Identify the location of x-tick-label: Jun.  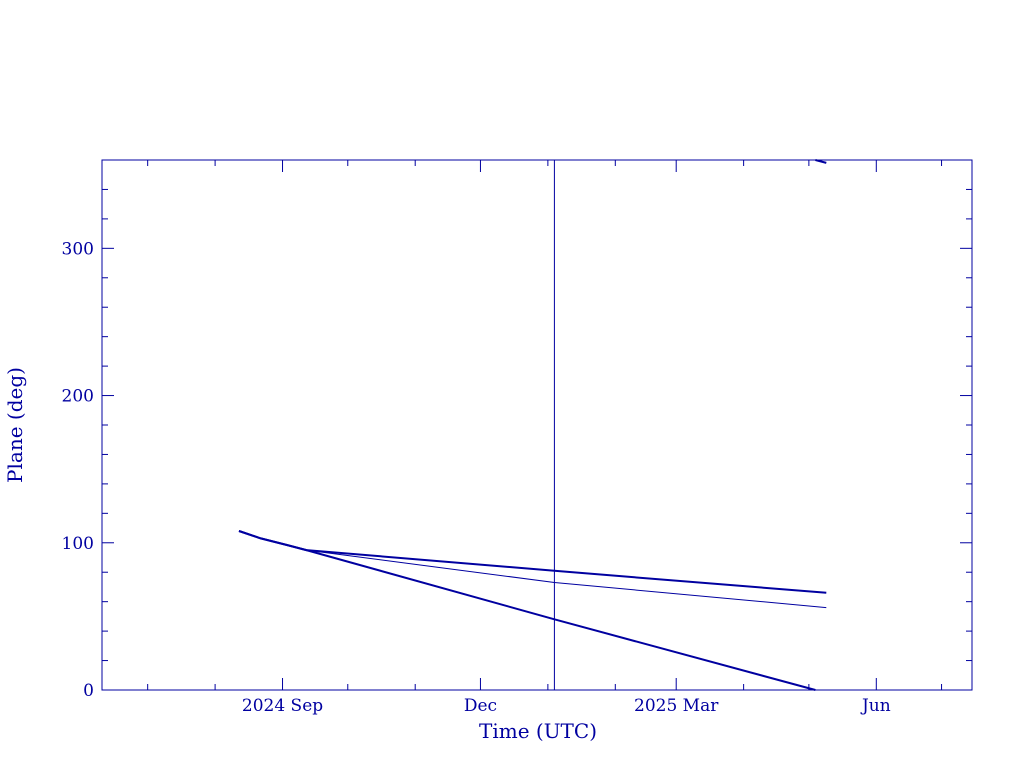
(875, 706).